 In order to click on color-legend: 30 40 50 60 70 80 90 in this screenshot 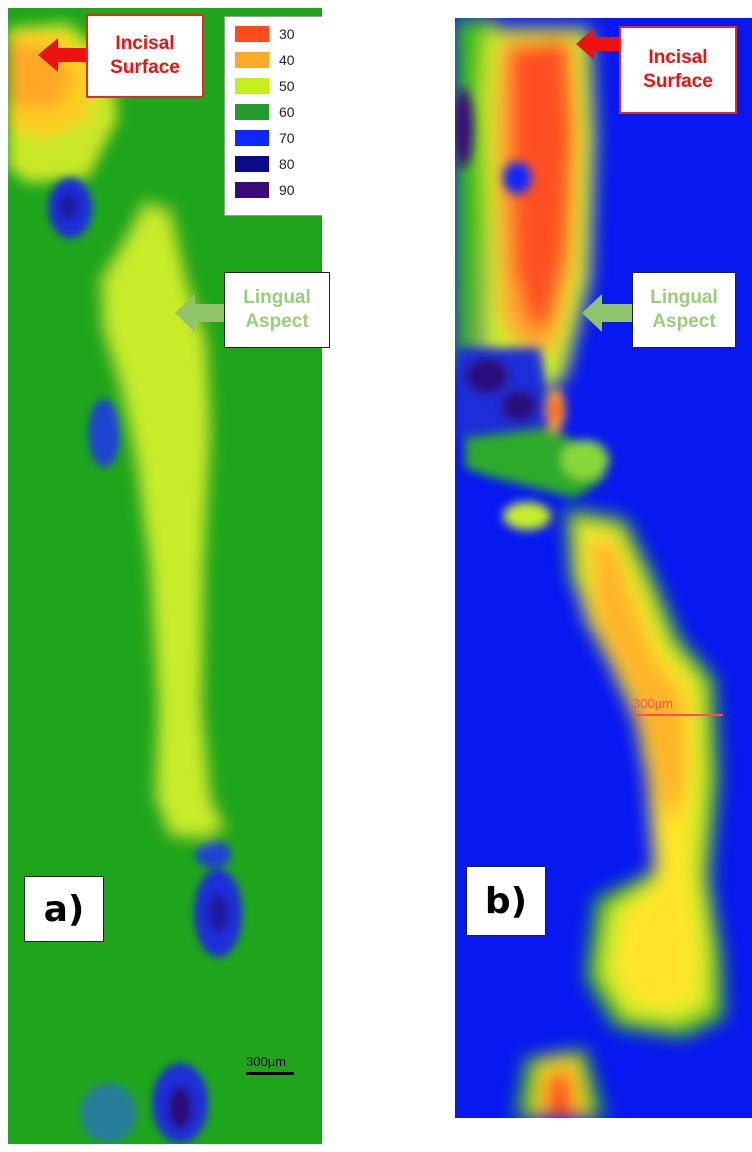, I will do `click(273, 116)`.